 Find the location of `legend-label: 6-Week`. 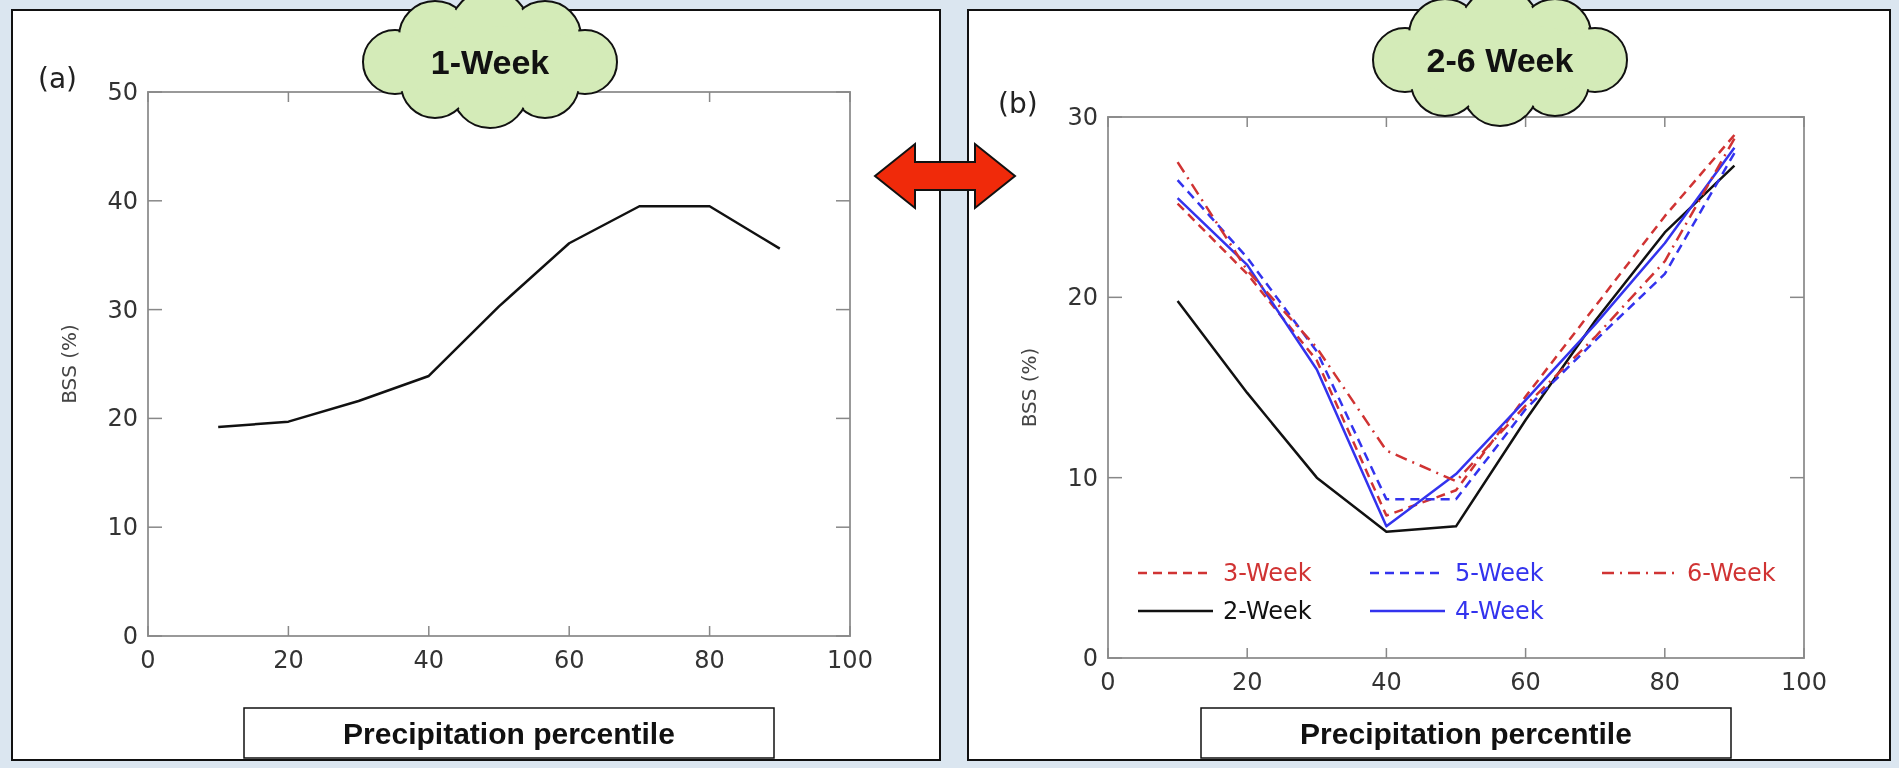

legend-label: 6-Week is located at coordinates (1731, 573).